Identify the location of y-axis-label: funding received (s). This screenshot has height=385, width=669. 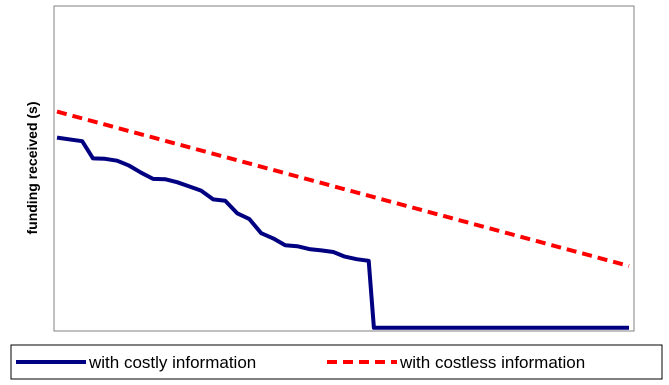
(32, 167).